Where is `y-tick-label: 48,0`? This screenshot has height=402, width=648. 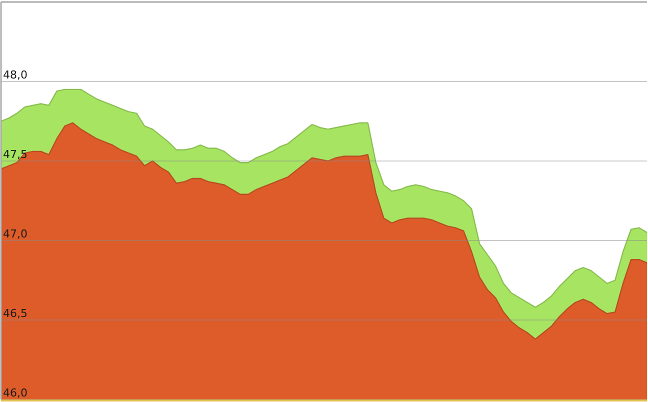 y-tick-label: 48,0 is located at coordinates (15, 75).